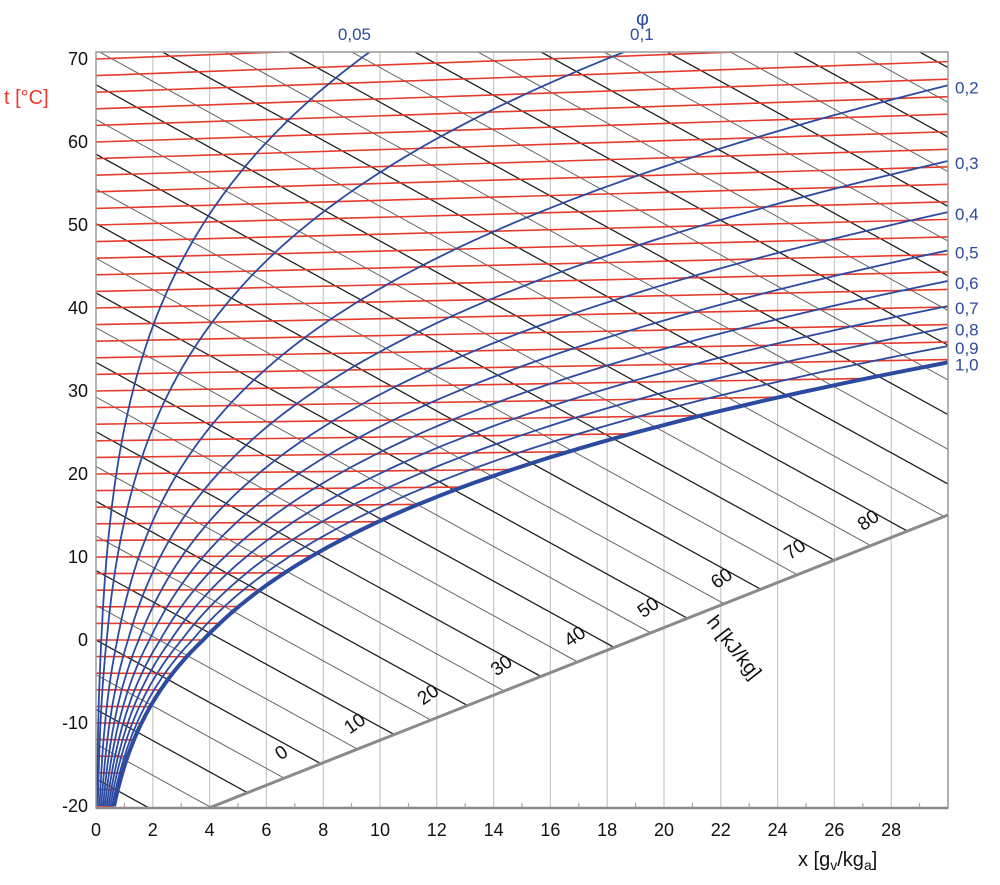  What do you see at coordinates (78, 308) in the screenshot?
I see `y-tick-label: 40` at bounding box center [78, 308].